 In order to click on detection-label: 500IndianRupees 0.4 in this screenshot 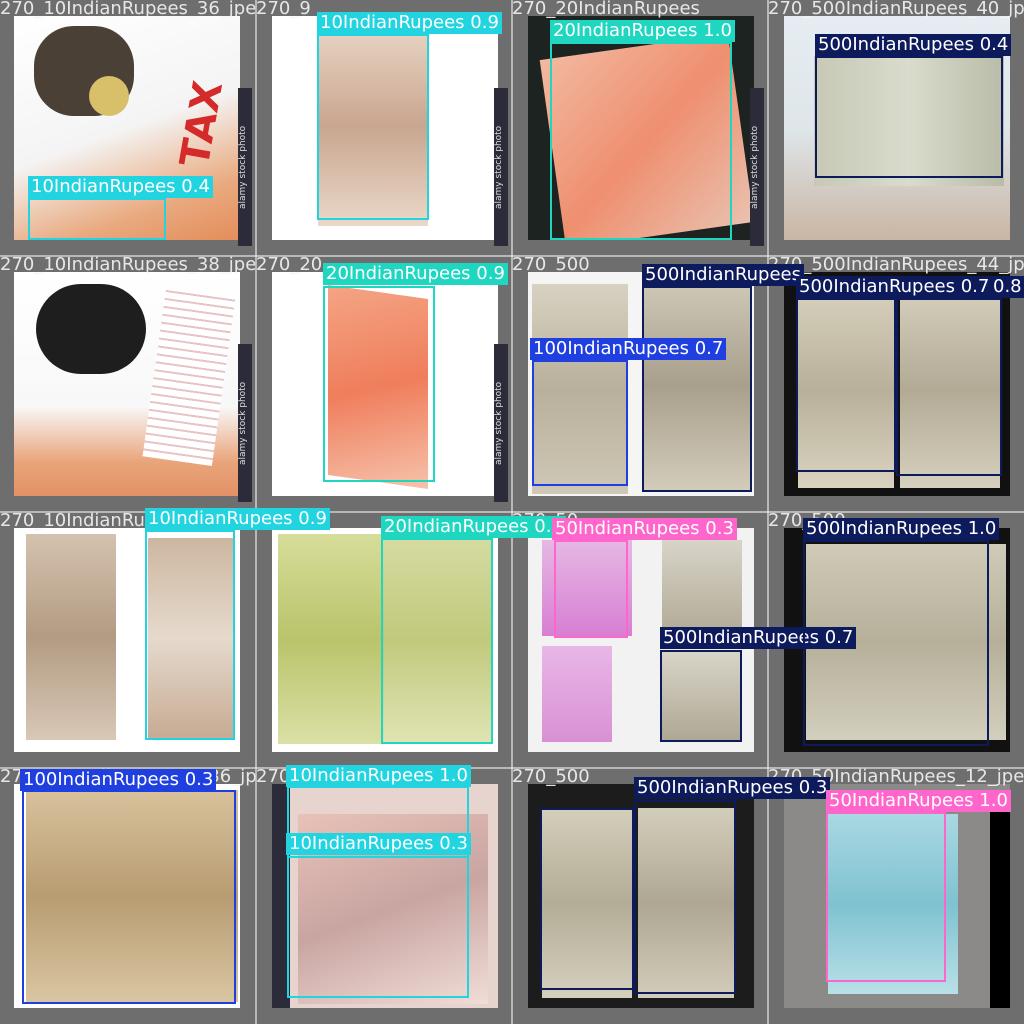, I will do `click(913, 45)`.